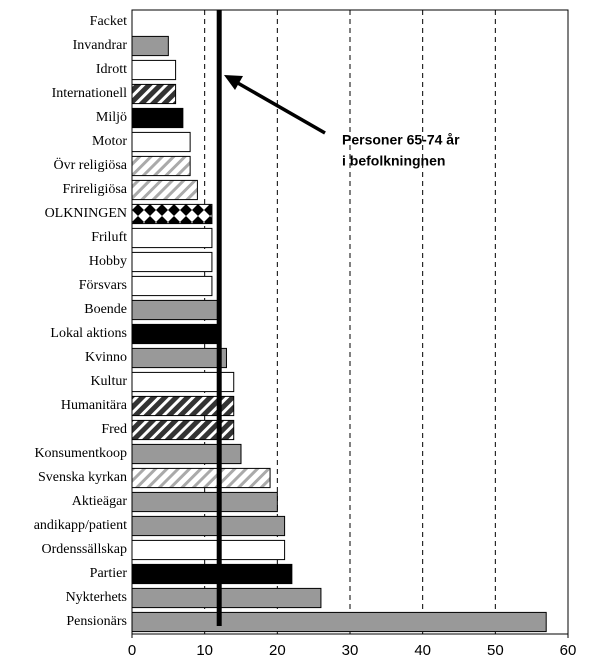 The width and height of the screenshot is (592, 668). What do you see at coordinates (422, 650) in the screenshot?
I see `x-tick-label: 40` at bounding box center [422, 650].